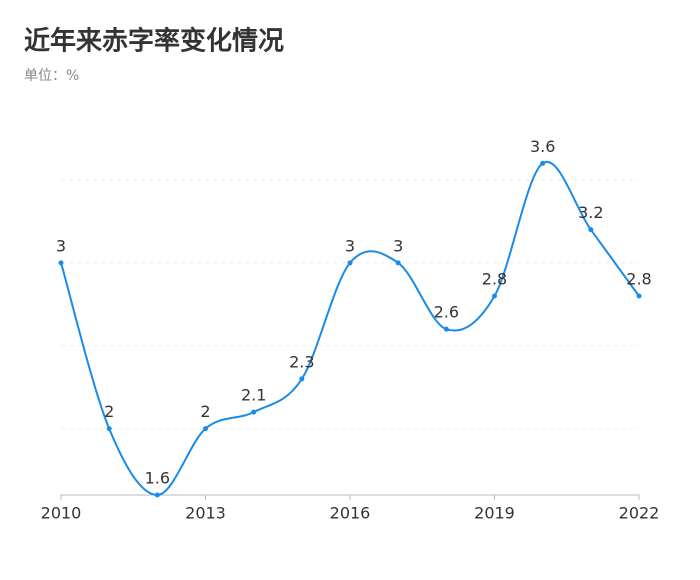  What do you see at coordinates (590, 212) in the screenshot?
I see `data-label: 3.2` at bounding box center [590, 212].